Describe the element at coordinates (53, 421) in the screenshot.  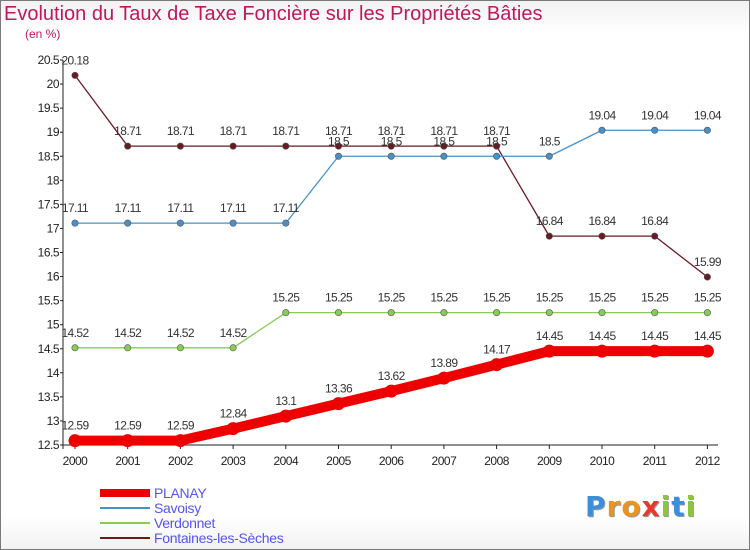
I see `y-tick-label: 13` at that location.